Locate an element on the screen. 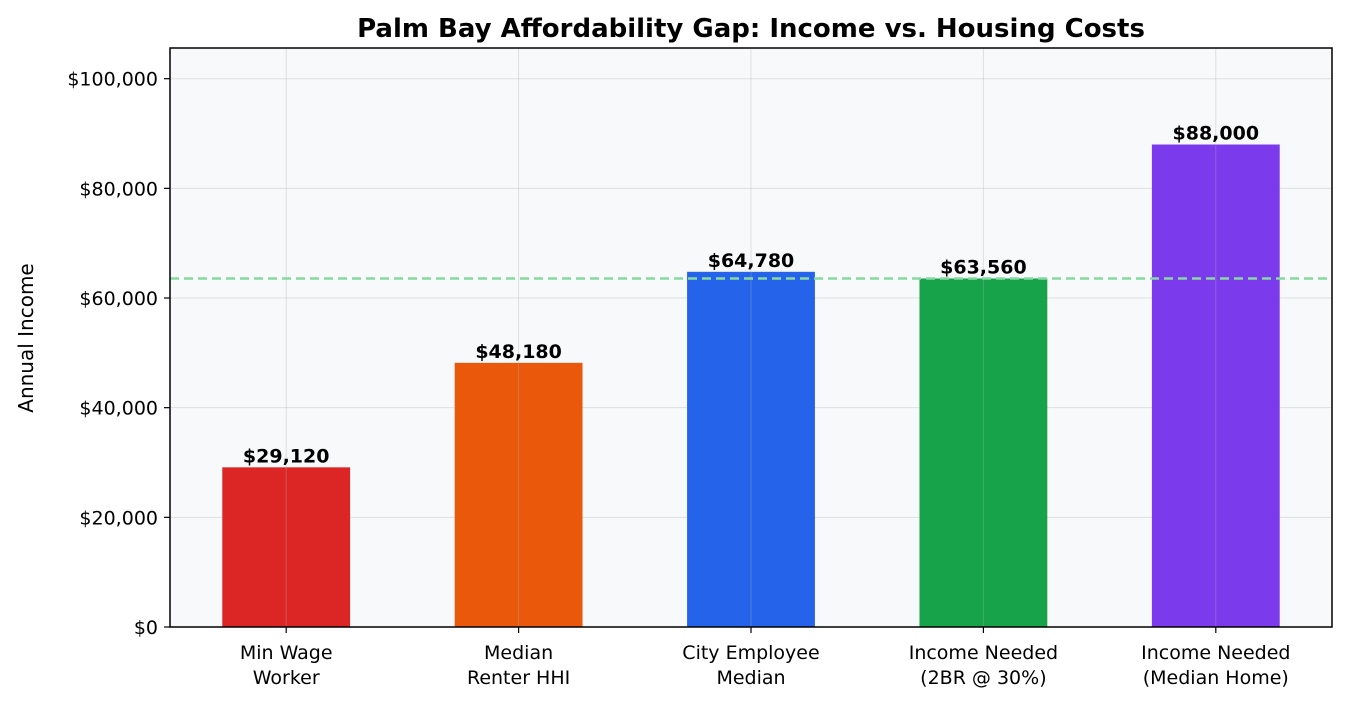  x-tick-label: Min Wage Worker is located at coordinates (286, 665).